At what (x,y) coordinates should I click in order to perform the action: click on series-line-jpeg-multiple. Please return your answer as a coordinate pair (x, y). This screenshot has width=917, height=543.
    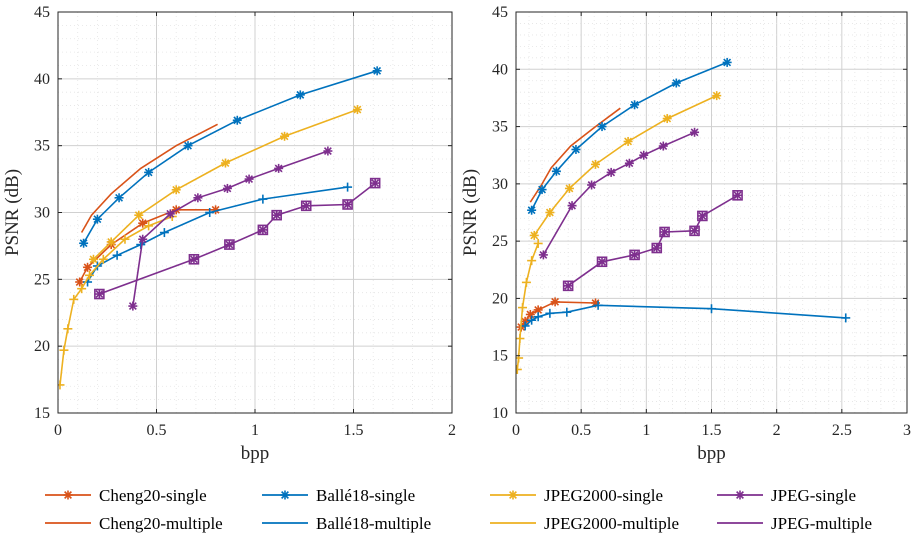
    Looking at the image, I should click on (653, 240).